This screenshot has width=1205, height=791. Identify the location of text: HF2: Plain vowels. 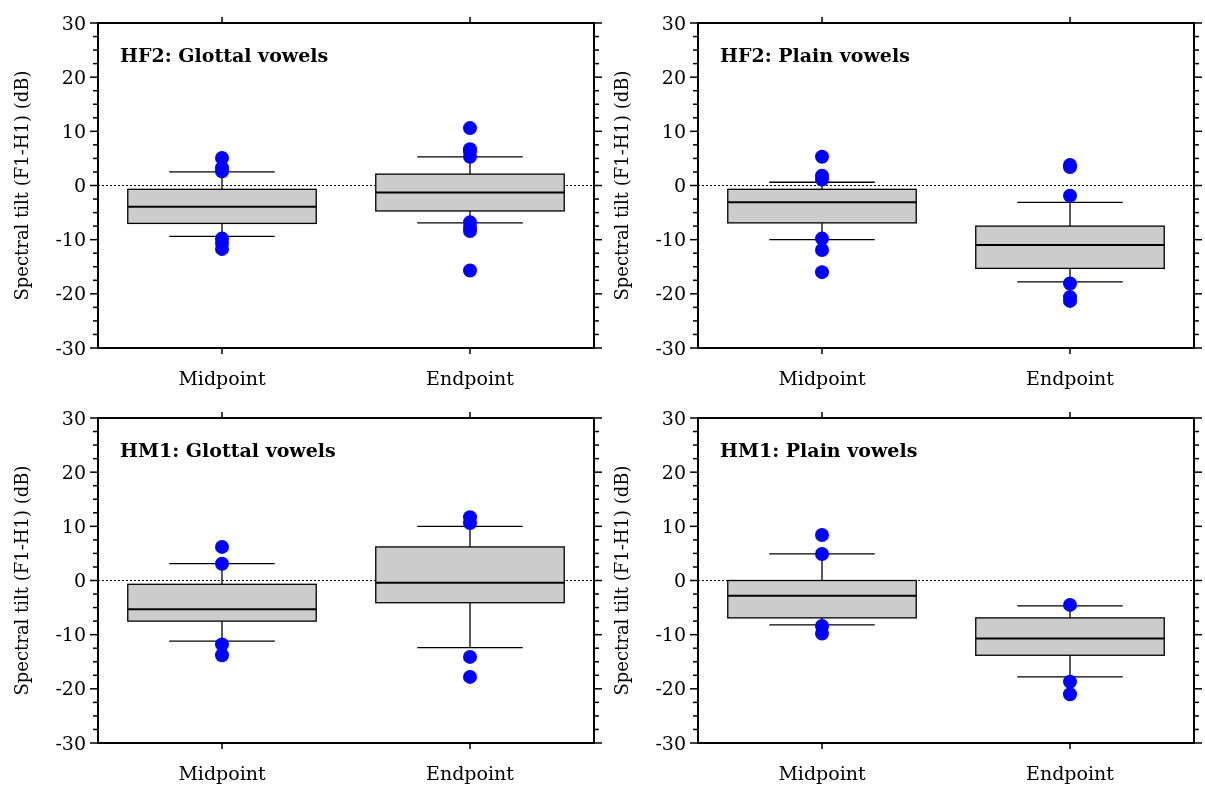
(815, 55).